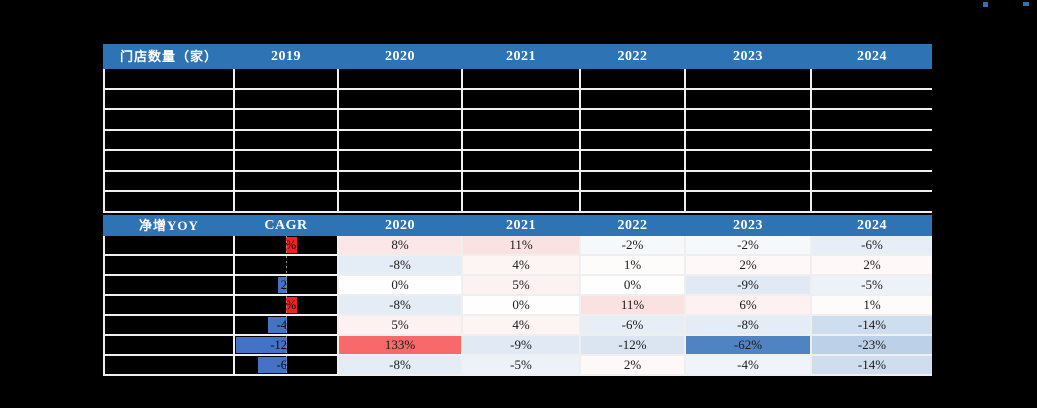  What do you see at coordinates (400, 245) in the screenshot?
I see `yoy-value-cell: 8%` at bounding box center [400, 245].